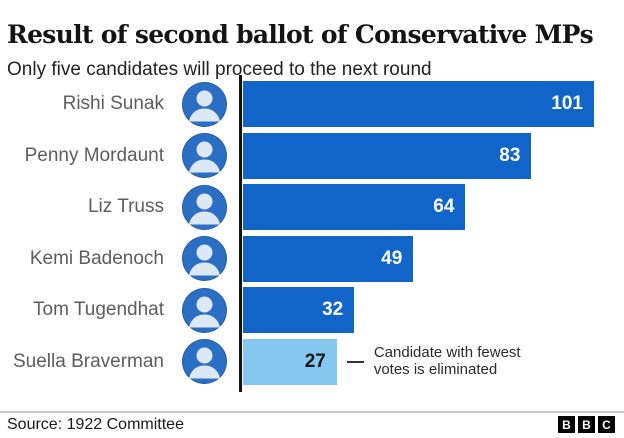 Image resolution: width=624 pixels, height=438 pixels. I want to click on vote-bar: 64, so click(354, 207).